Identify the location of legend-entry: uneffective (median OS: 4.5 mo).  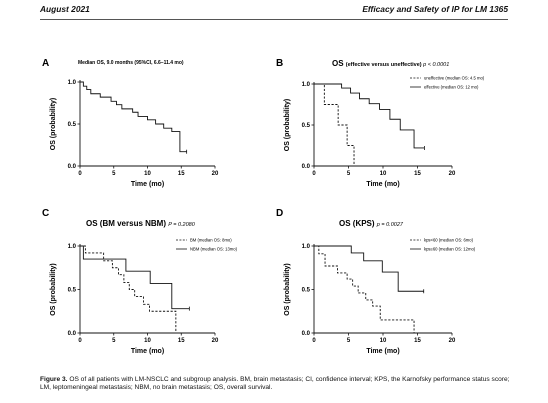
(454, 78).